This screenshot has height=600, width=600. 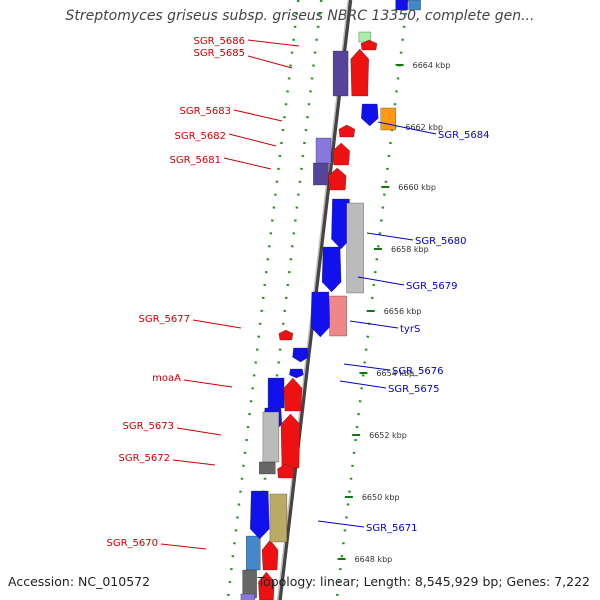 What do you see at coordinates (206, 111) in the screenshot?
I see `gene-label-left: SGR_5683` at bounding box center [206, 111].